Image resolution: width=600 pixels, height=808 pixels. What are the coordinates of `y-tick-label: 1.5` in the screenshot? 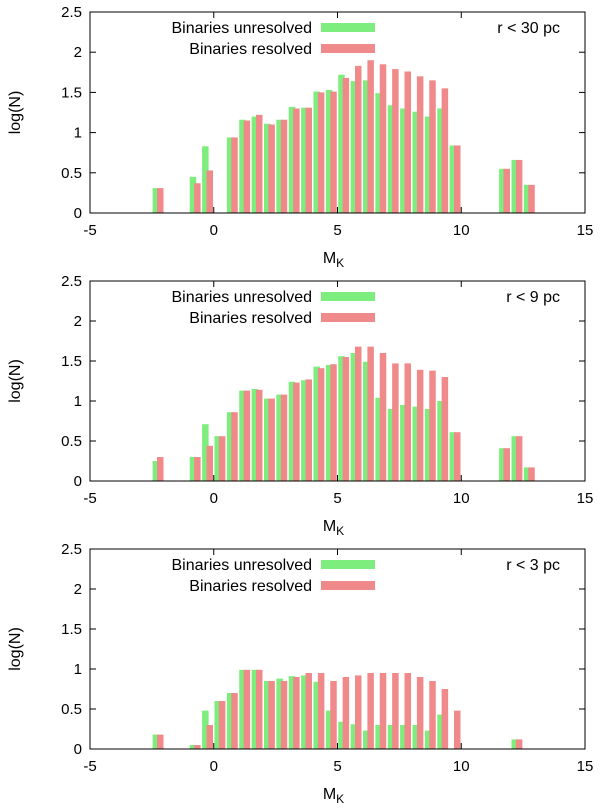 It's located at (71, 629).